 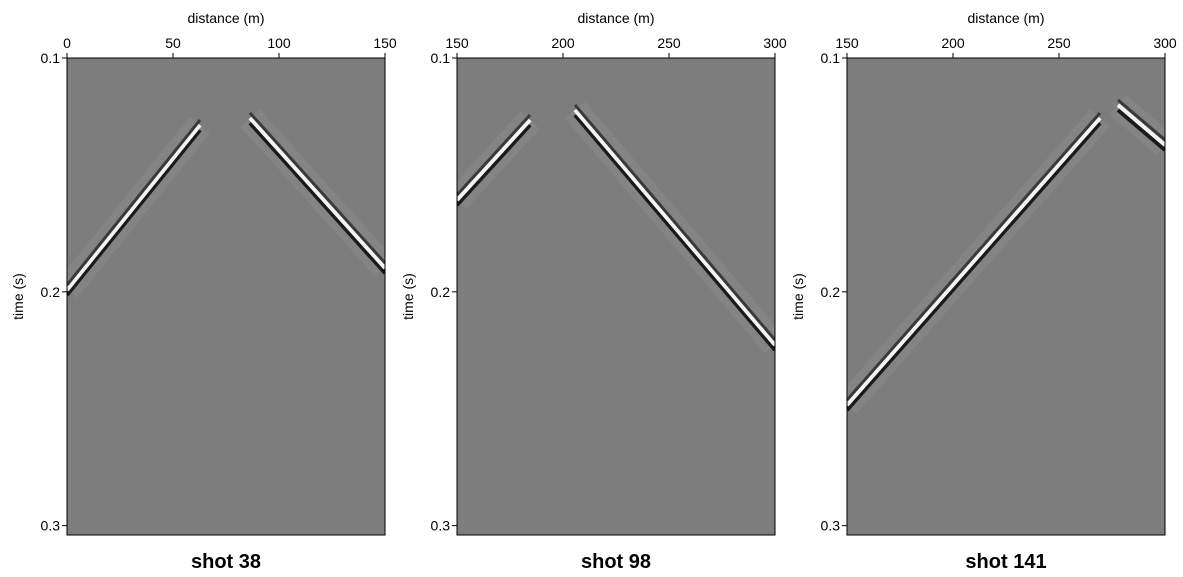 What do you see at coordinates (279, 43) in the screenshot?
I see `x-tick-label: 100` at bounding box center [279, 43].